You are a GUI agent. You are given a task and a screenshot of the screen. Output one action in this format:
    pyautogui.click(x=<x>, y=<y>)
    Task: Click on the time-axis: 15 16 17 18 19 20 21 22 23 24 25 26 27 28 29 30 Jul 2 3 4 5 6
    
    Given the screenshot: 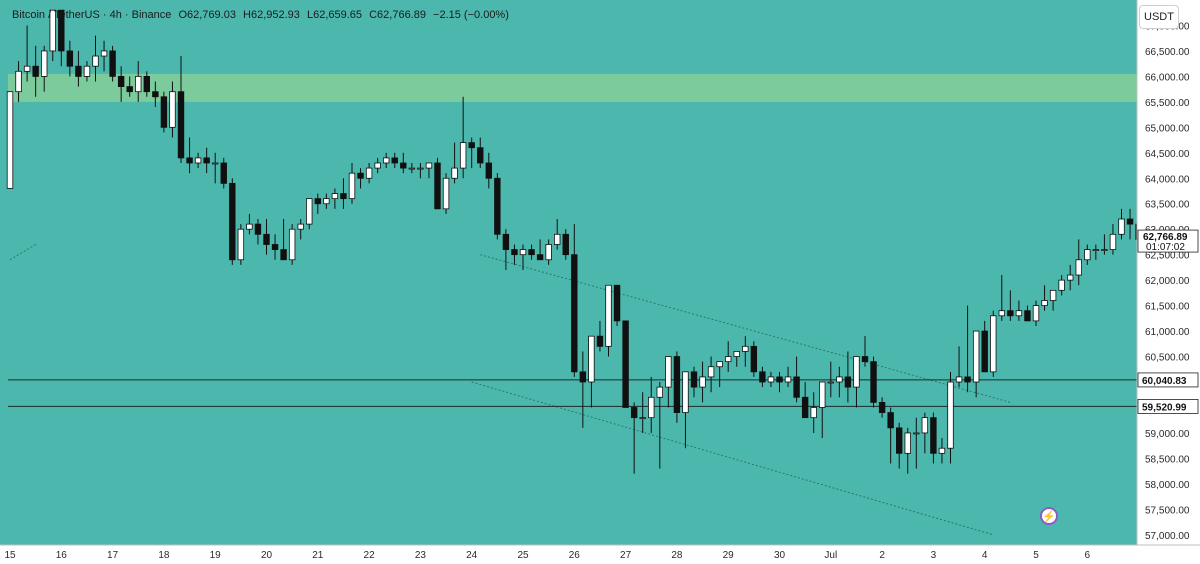 What is the action you would take?
    pyautogui.click(x=600, y=554)
    